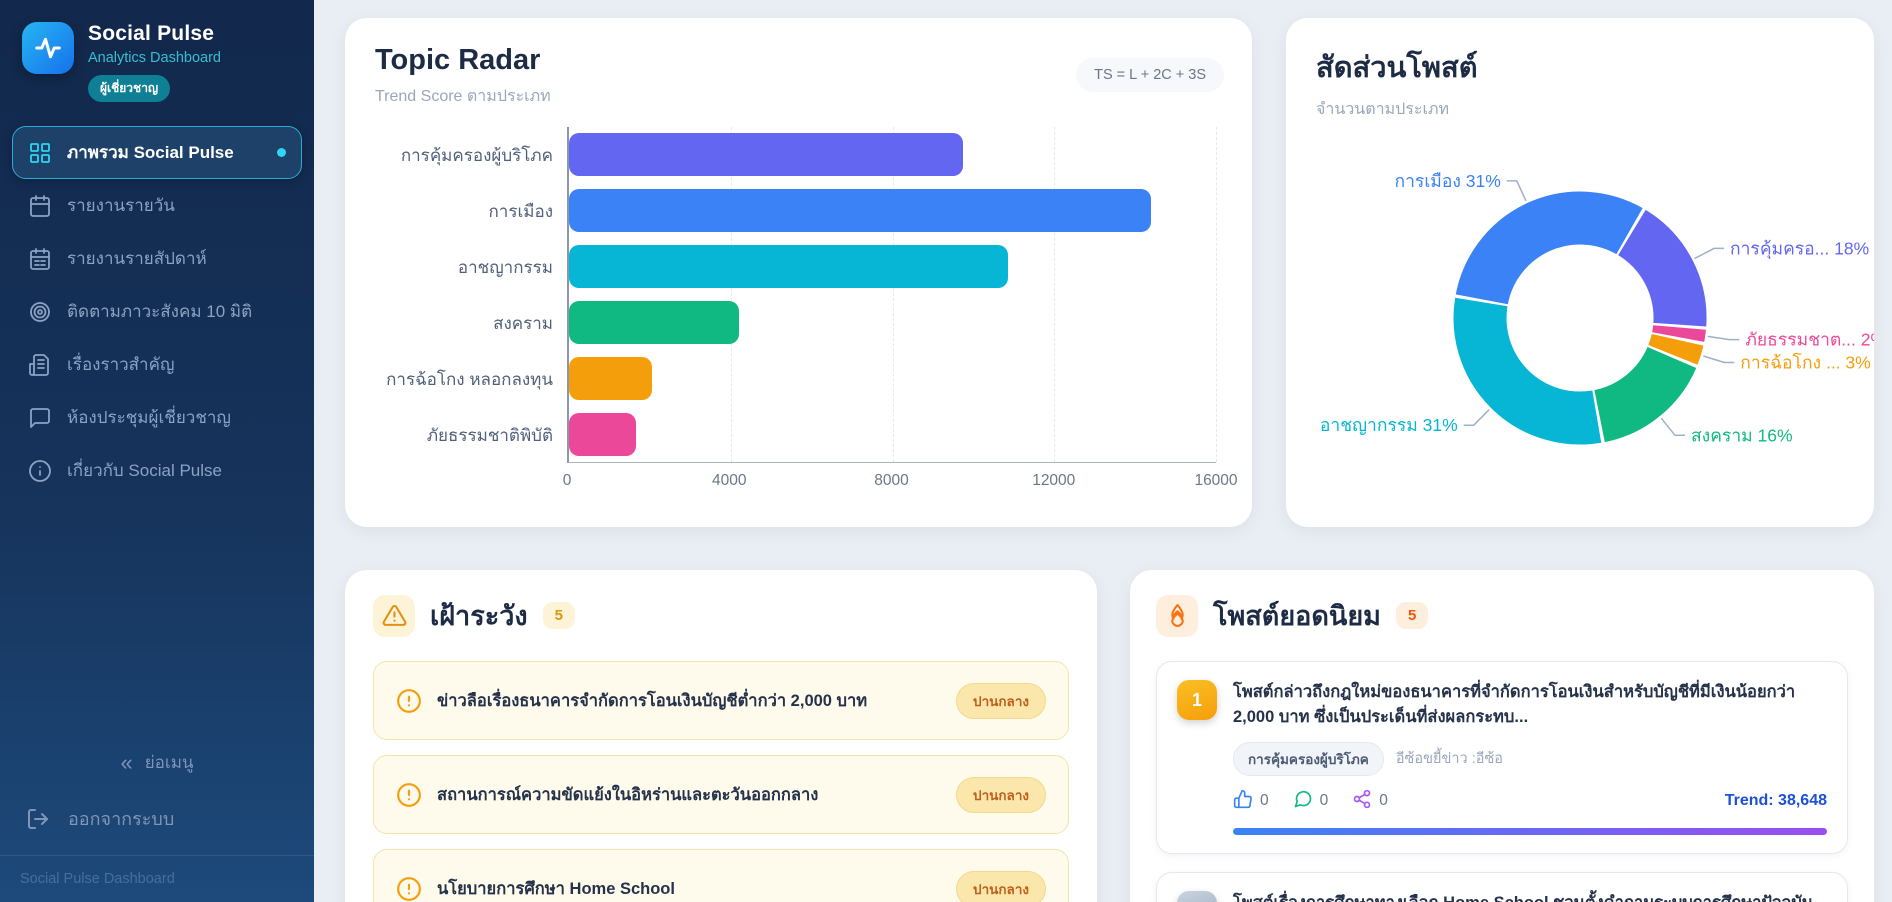 This screenshot has height=902, width=1892. What do you see at coordinates (121, 819) in the screenshot?
I see `logout-label: ออกจากระบบ` at bounding box center [121, 819].